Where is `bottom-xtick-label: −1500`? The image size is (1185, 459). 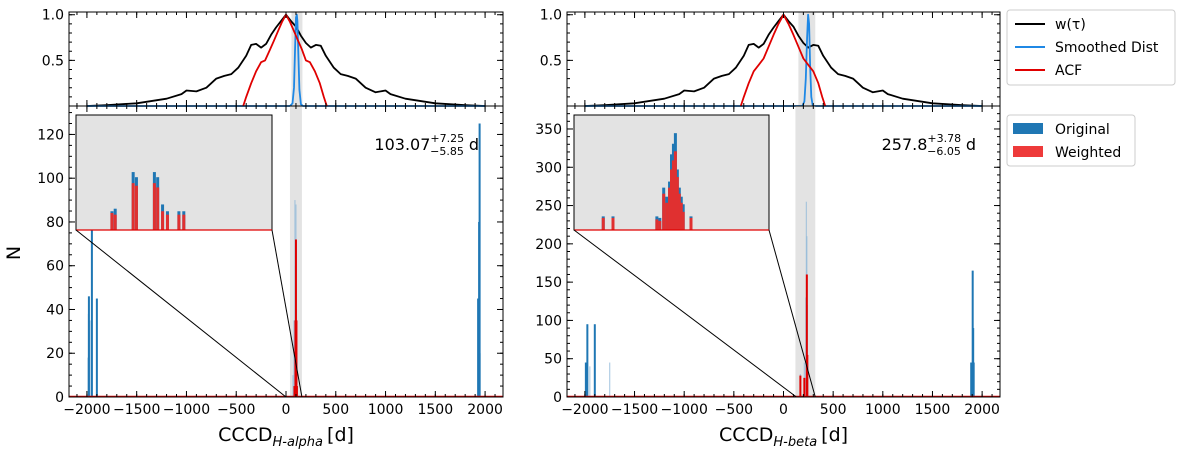
bottom-xtick-label: −1500 is located at coordinates (634, 410).